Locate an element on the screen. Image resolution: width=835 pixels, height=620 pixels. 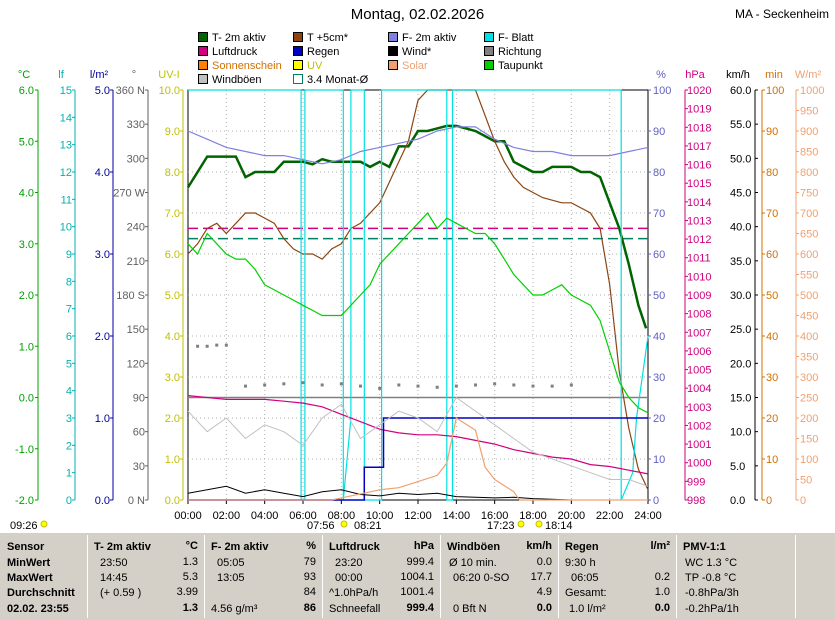
legend-item: Sonnenschein is located at coordinates (240, 66).